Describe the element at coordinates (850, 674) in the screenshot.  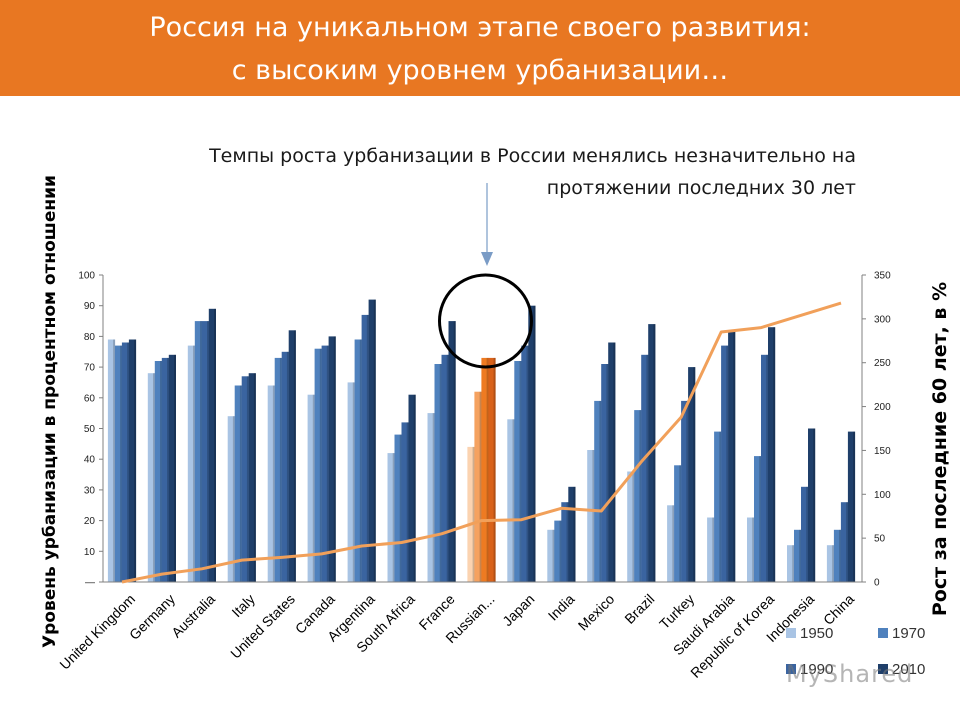
I see `watermark: MyShared` at that location.